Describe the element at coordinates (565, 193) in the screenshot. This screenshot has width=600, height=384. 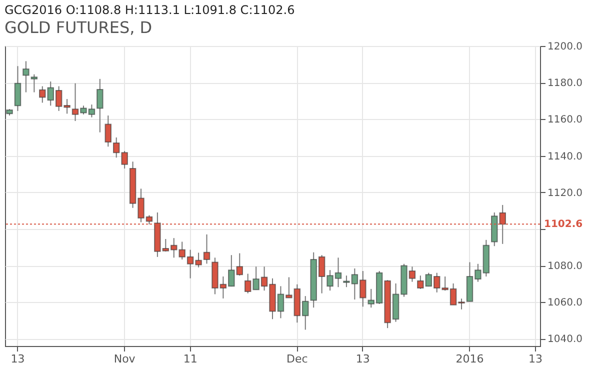
I see `y-tick-label: 1120.0` at that location.